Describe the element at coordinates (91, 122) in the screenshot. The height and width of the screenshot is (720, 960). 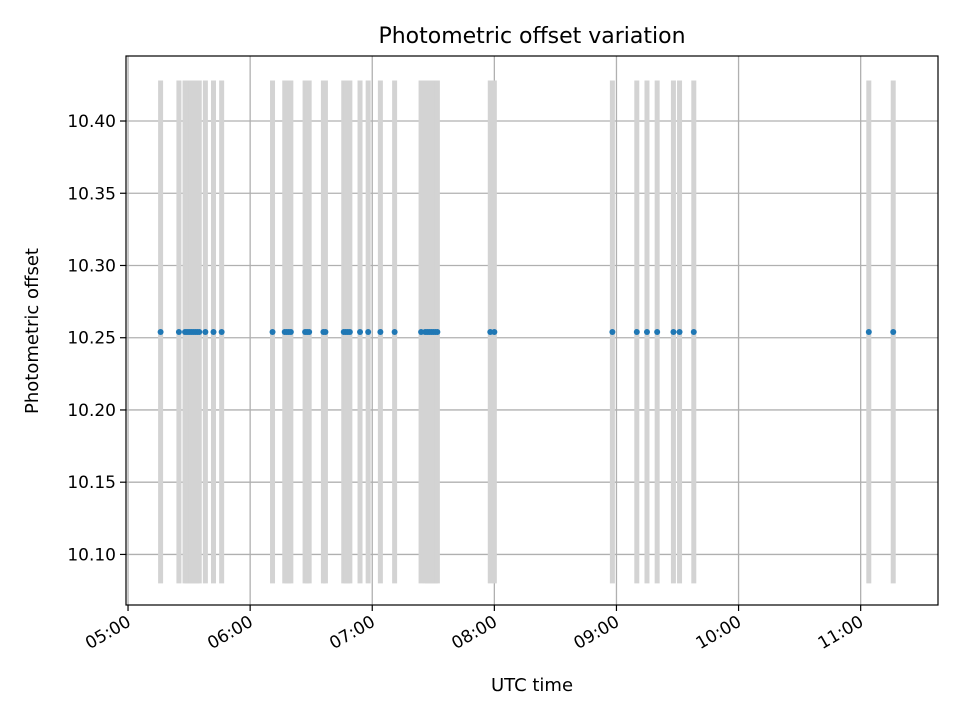
I see `y-tick-label: 10.40` at that location.